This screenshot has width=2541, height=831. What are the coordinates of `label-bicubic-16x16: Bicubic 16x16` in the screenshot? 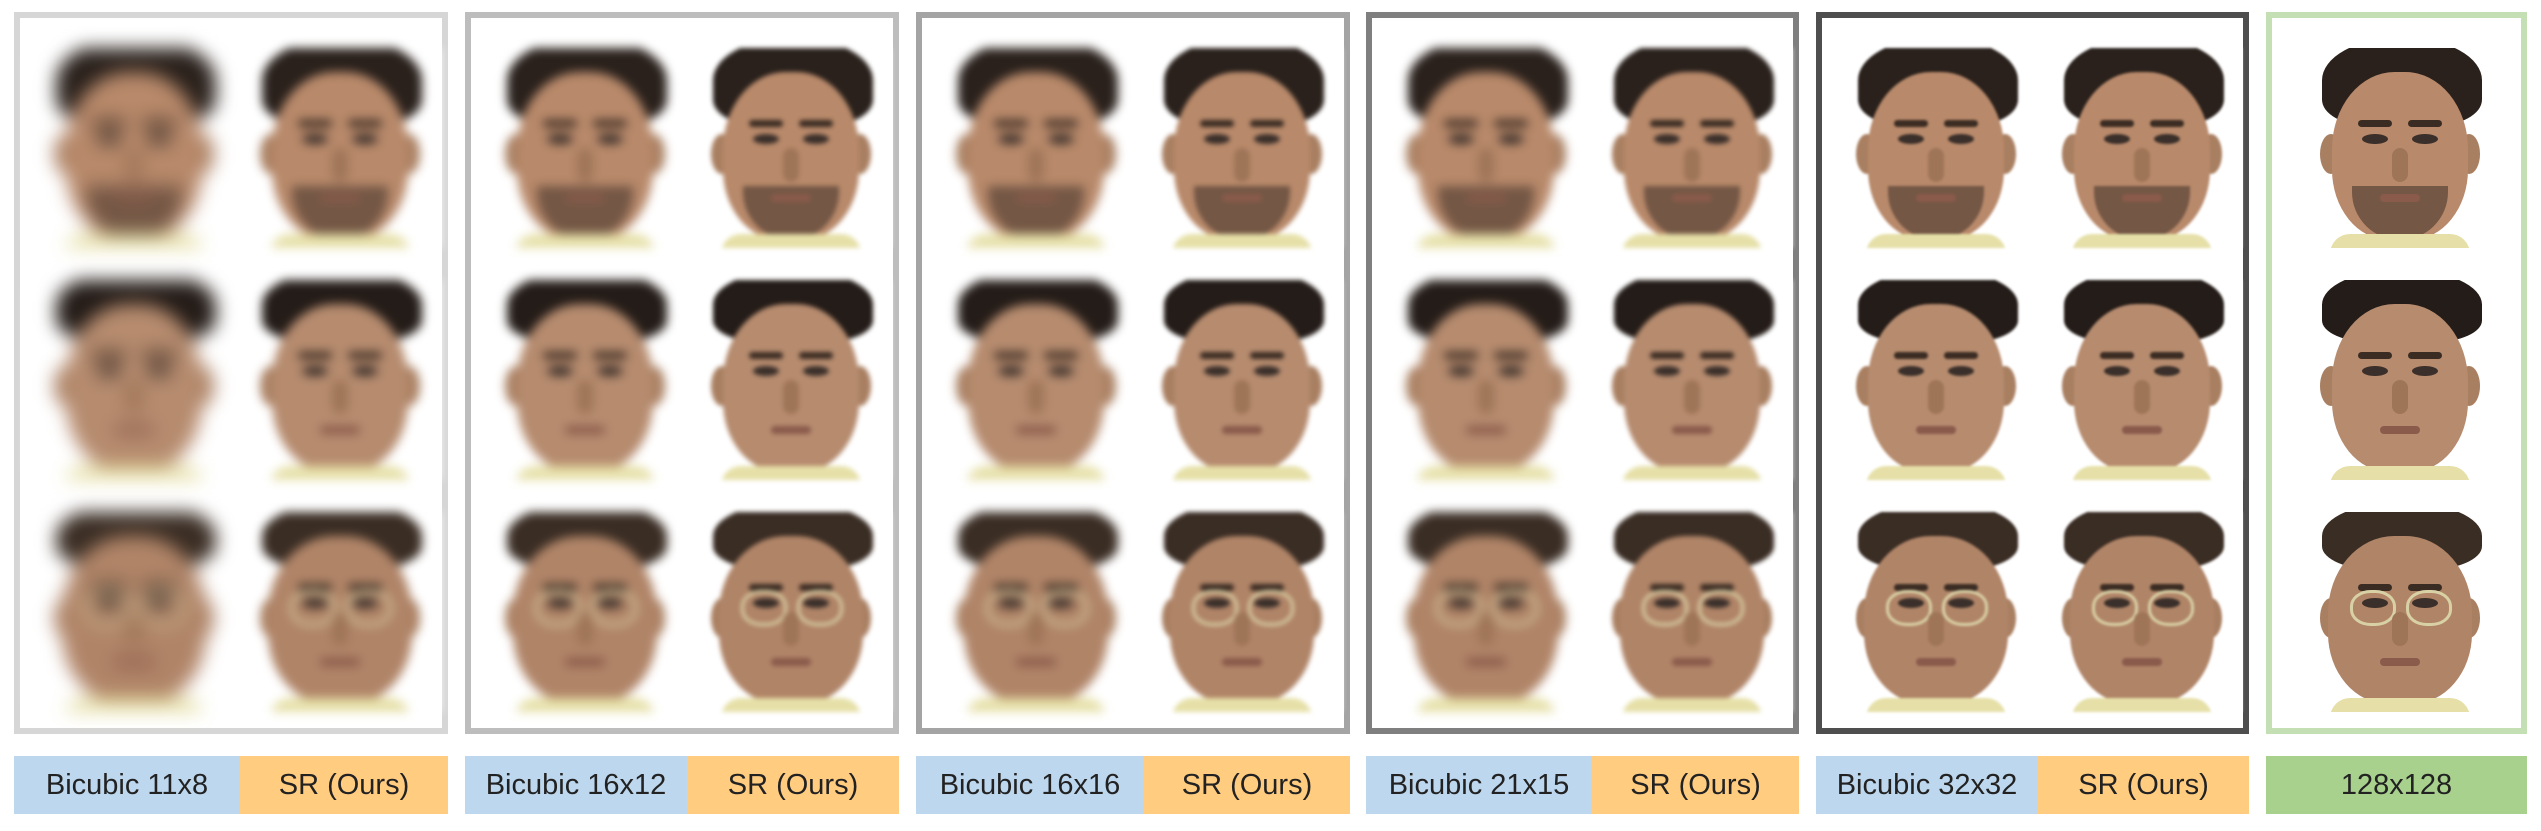 It's located at (1030, 785).